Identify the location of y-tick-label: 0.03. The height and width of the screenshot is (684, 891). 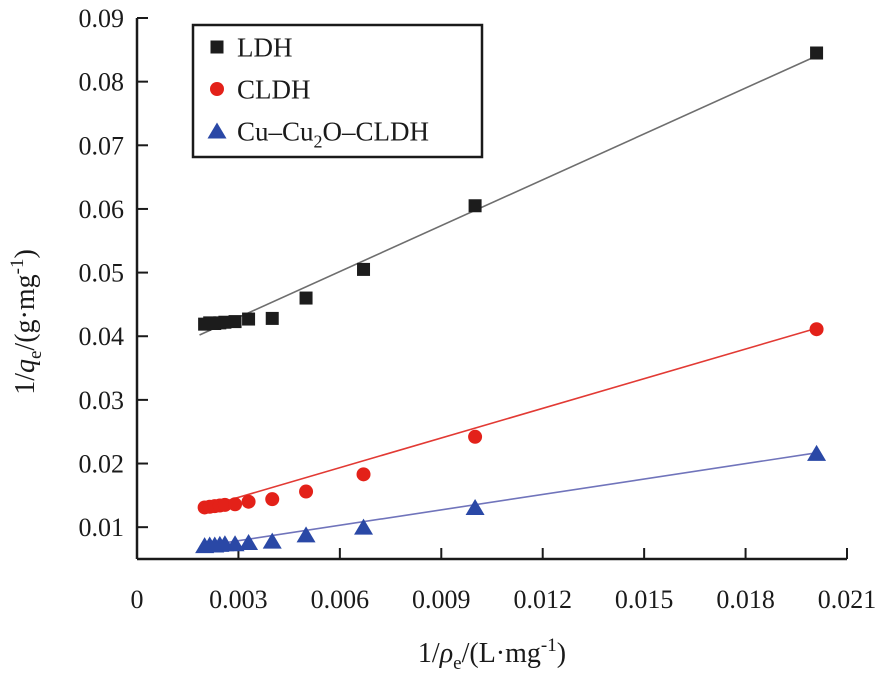
(102, 400).